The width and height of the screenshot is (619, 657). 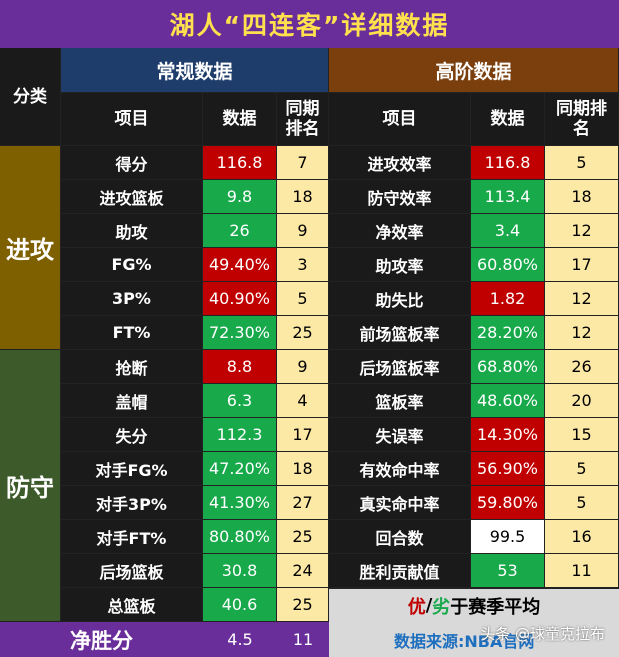 What do you see at coordinates (240, 469) in the screenshot?
I see `regular-value: 47.20%` at bounding box center [240, 469].